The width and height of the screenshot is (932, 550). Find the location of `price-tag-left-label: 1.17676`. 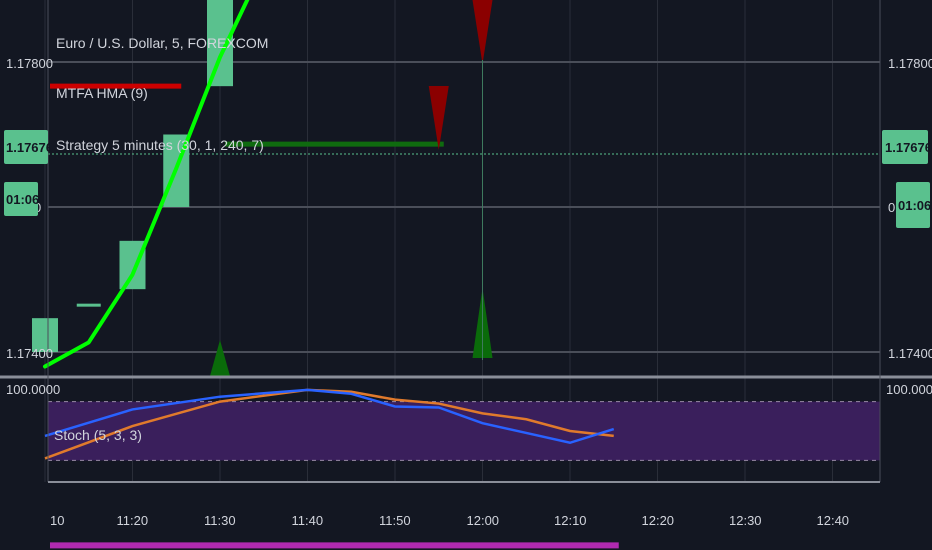

price-tag-left-label: 1.17676 is located at coordinates (29, 147).